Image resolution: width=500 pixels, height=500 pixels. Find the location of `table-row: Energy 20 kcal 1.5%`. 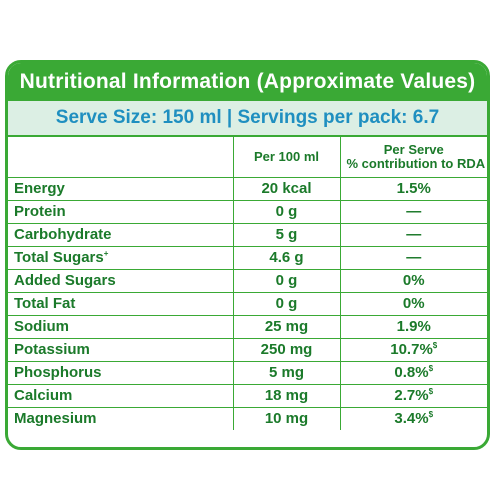

table-row: Energy 20 kcal 1.5% is located at coordinates (247, 188).